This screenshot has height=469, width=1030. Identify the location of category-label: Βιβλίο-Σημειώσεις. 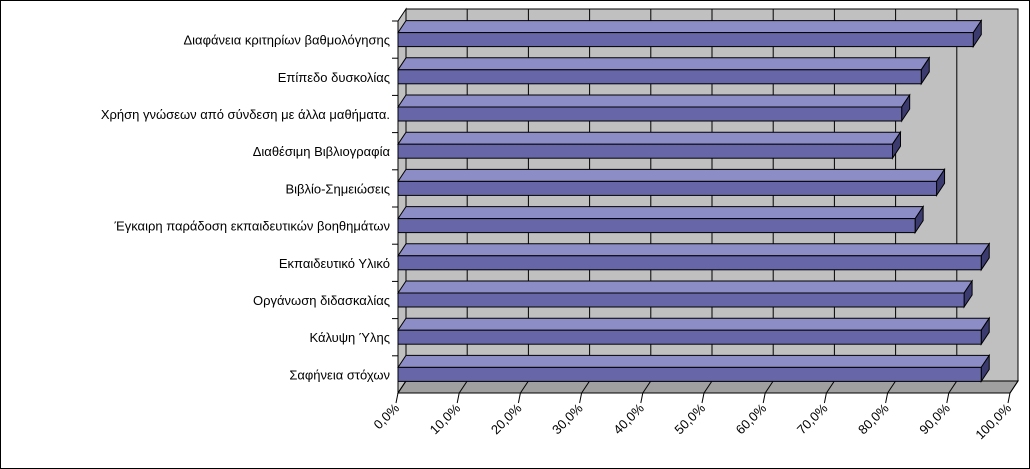
(337, 188).